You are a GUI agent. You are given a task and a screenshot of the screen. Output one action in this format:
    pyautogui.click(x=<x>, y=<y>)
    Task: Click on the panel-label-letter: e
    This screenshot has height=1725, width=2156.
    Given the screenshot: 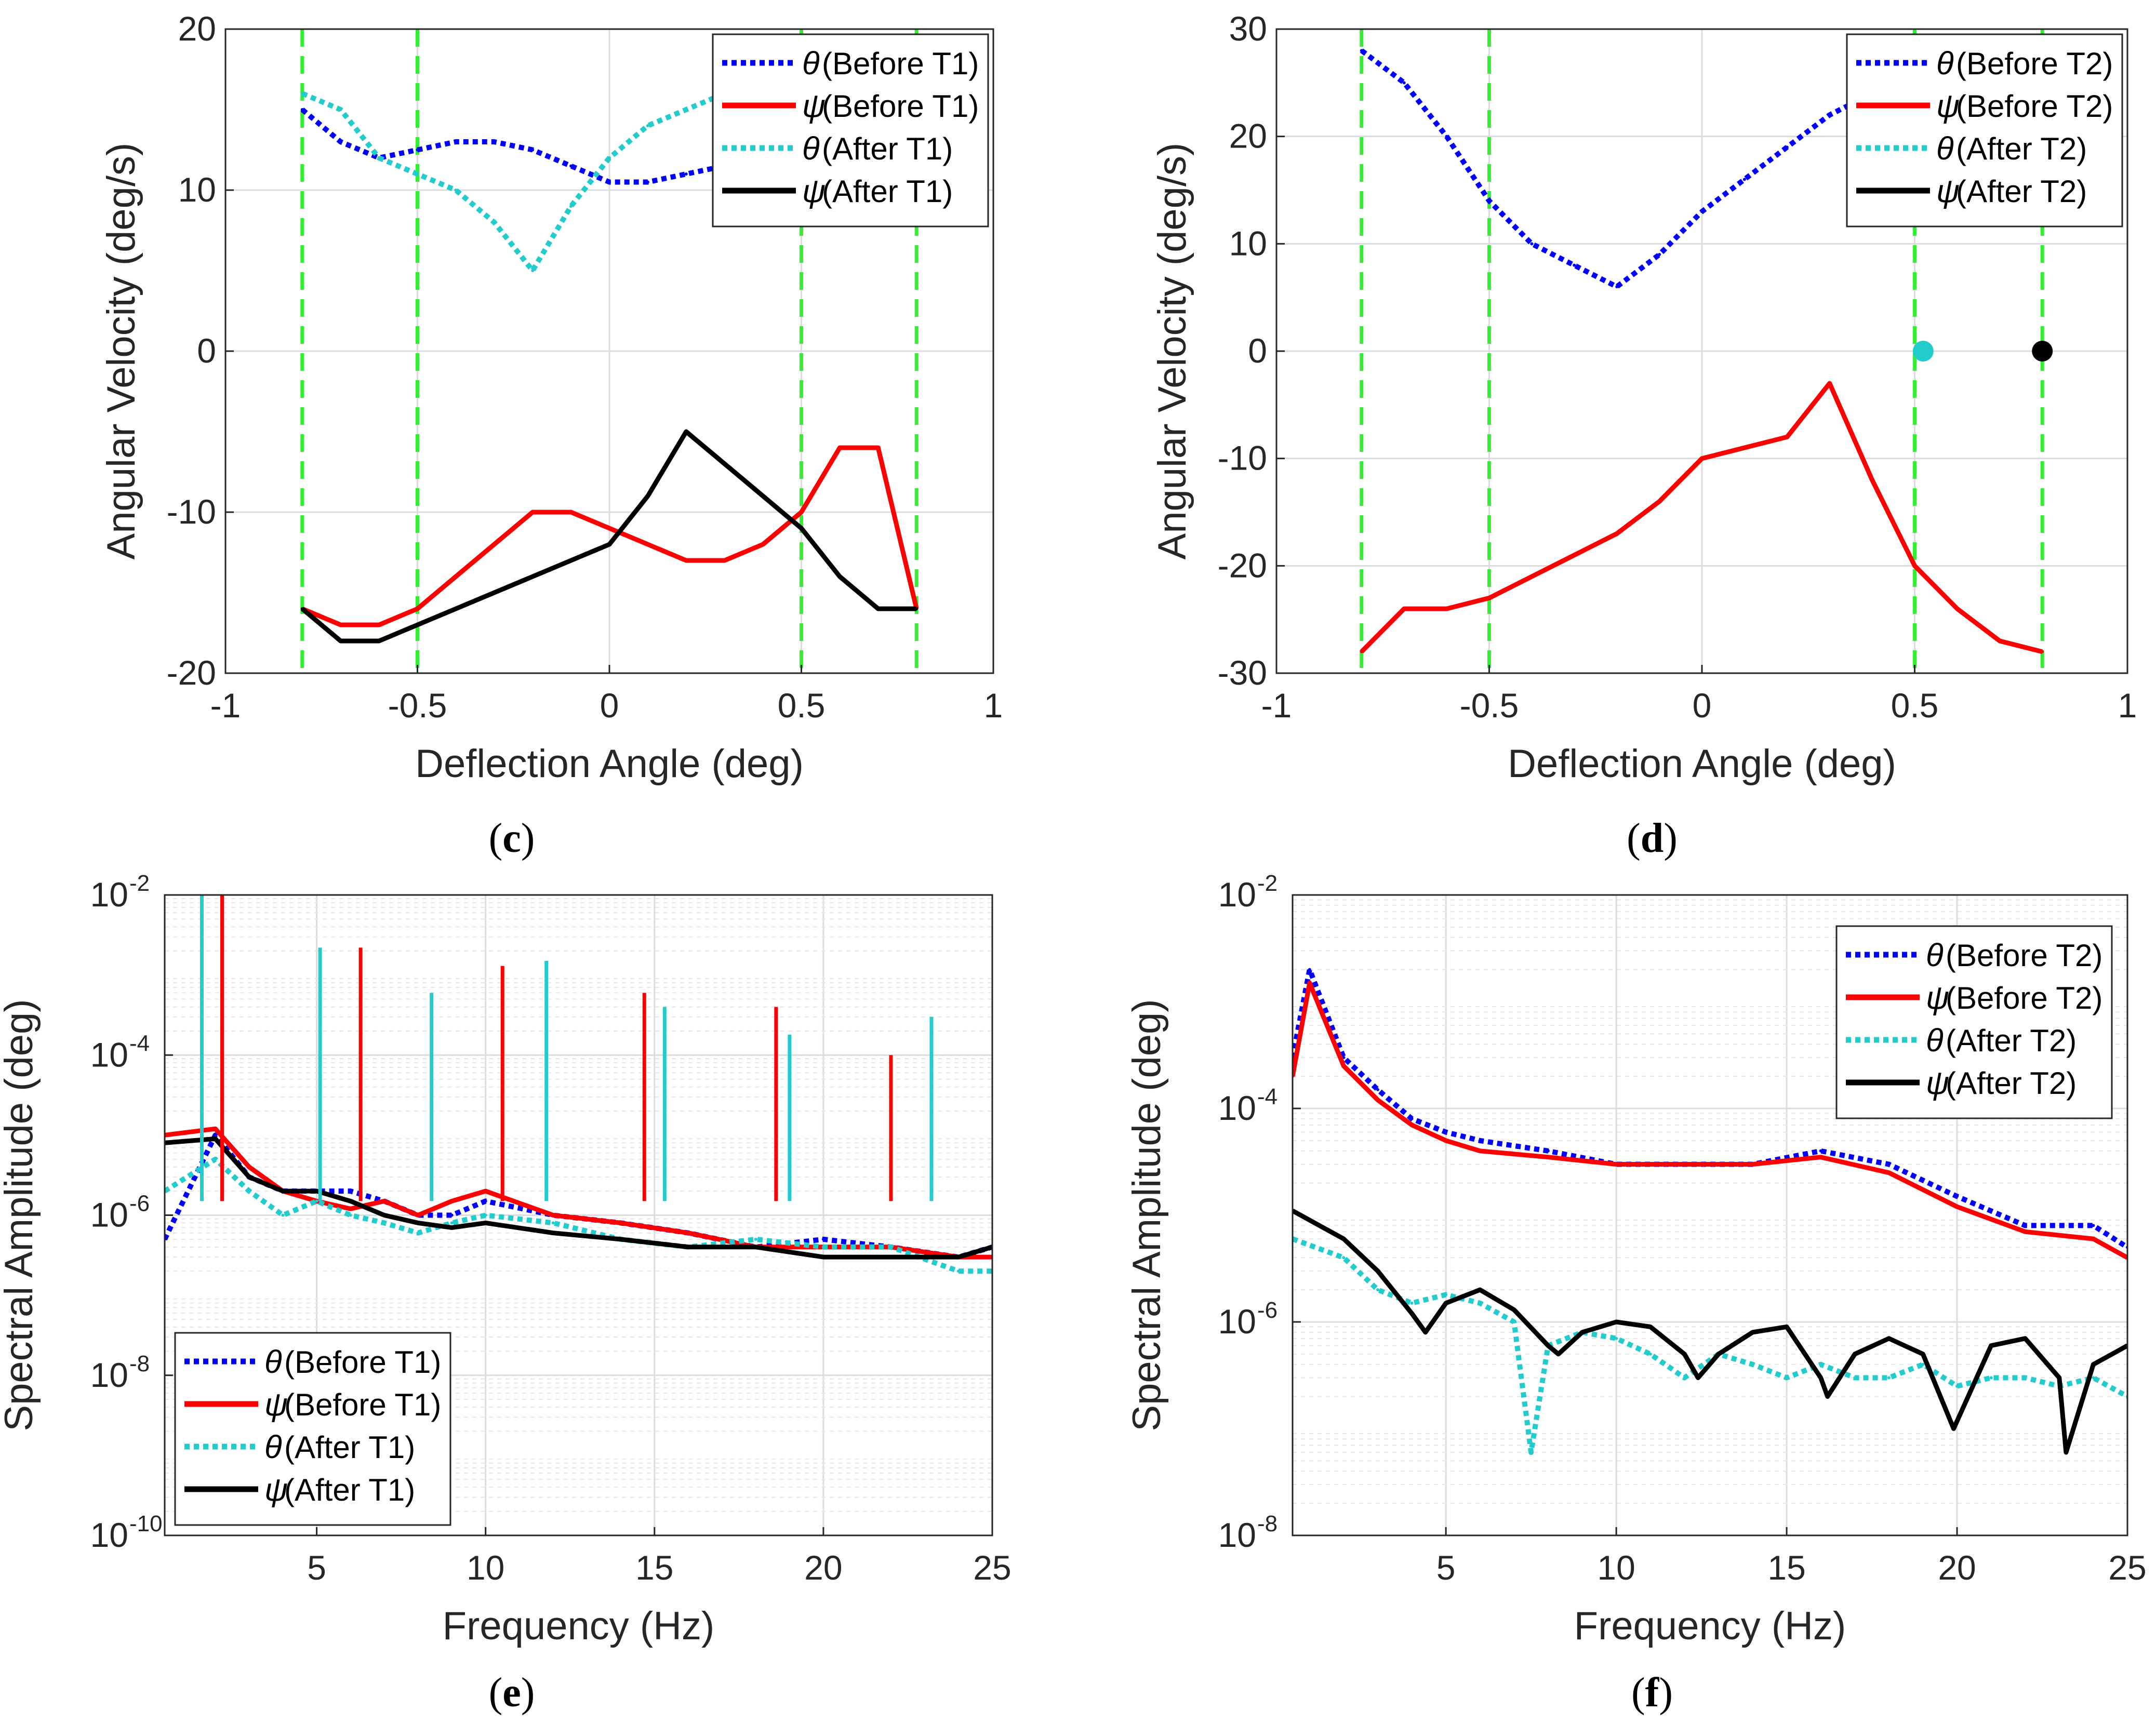 What is the action you would take?
    pyautogui.click(x=511, y=1693)
    